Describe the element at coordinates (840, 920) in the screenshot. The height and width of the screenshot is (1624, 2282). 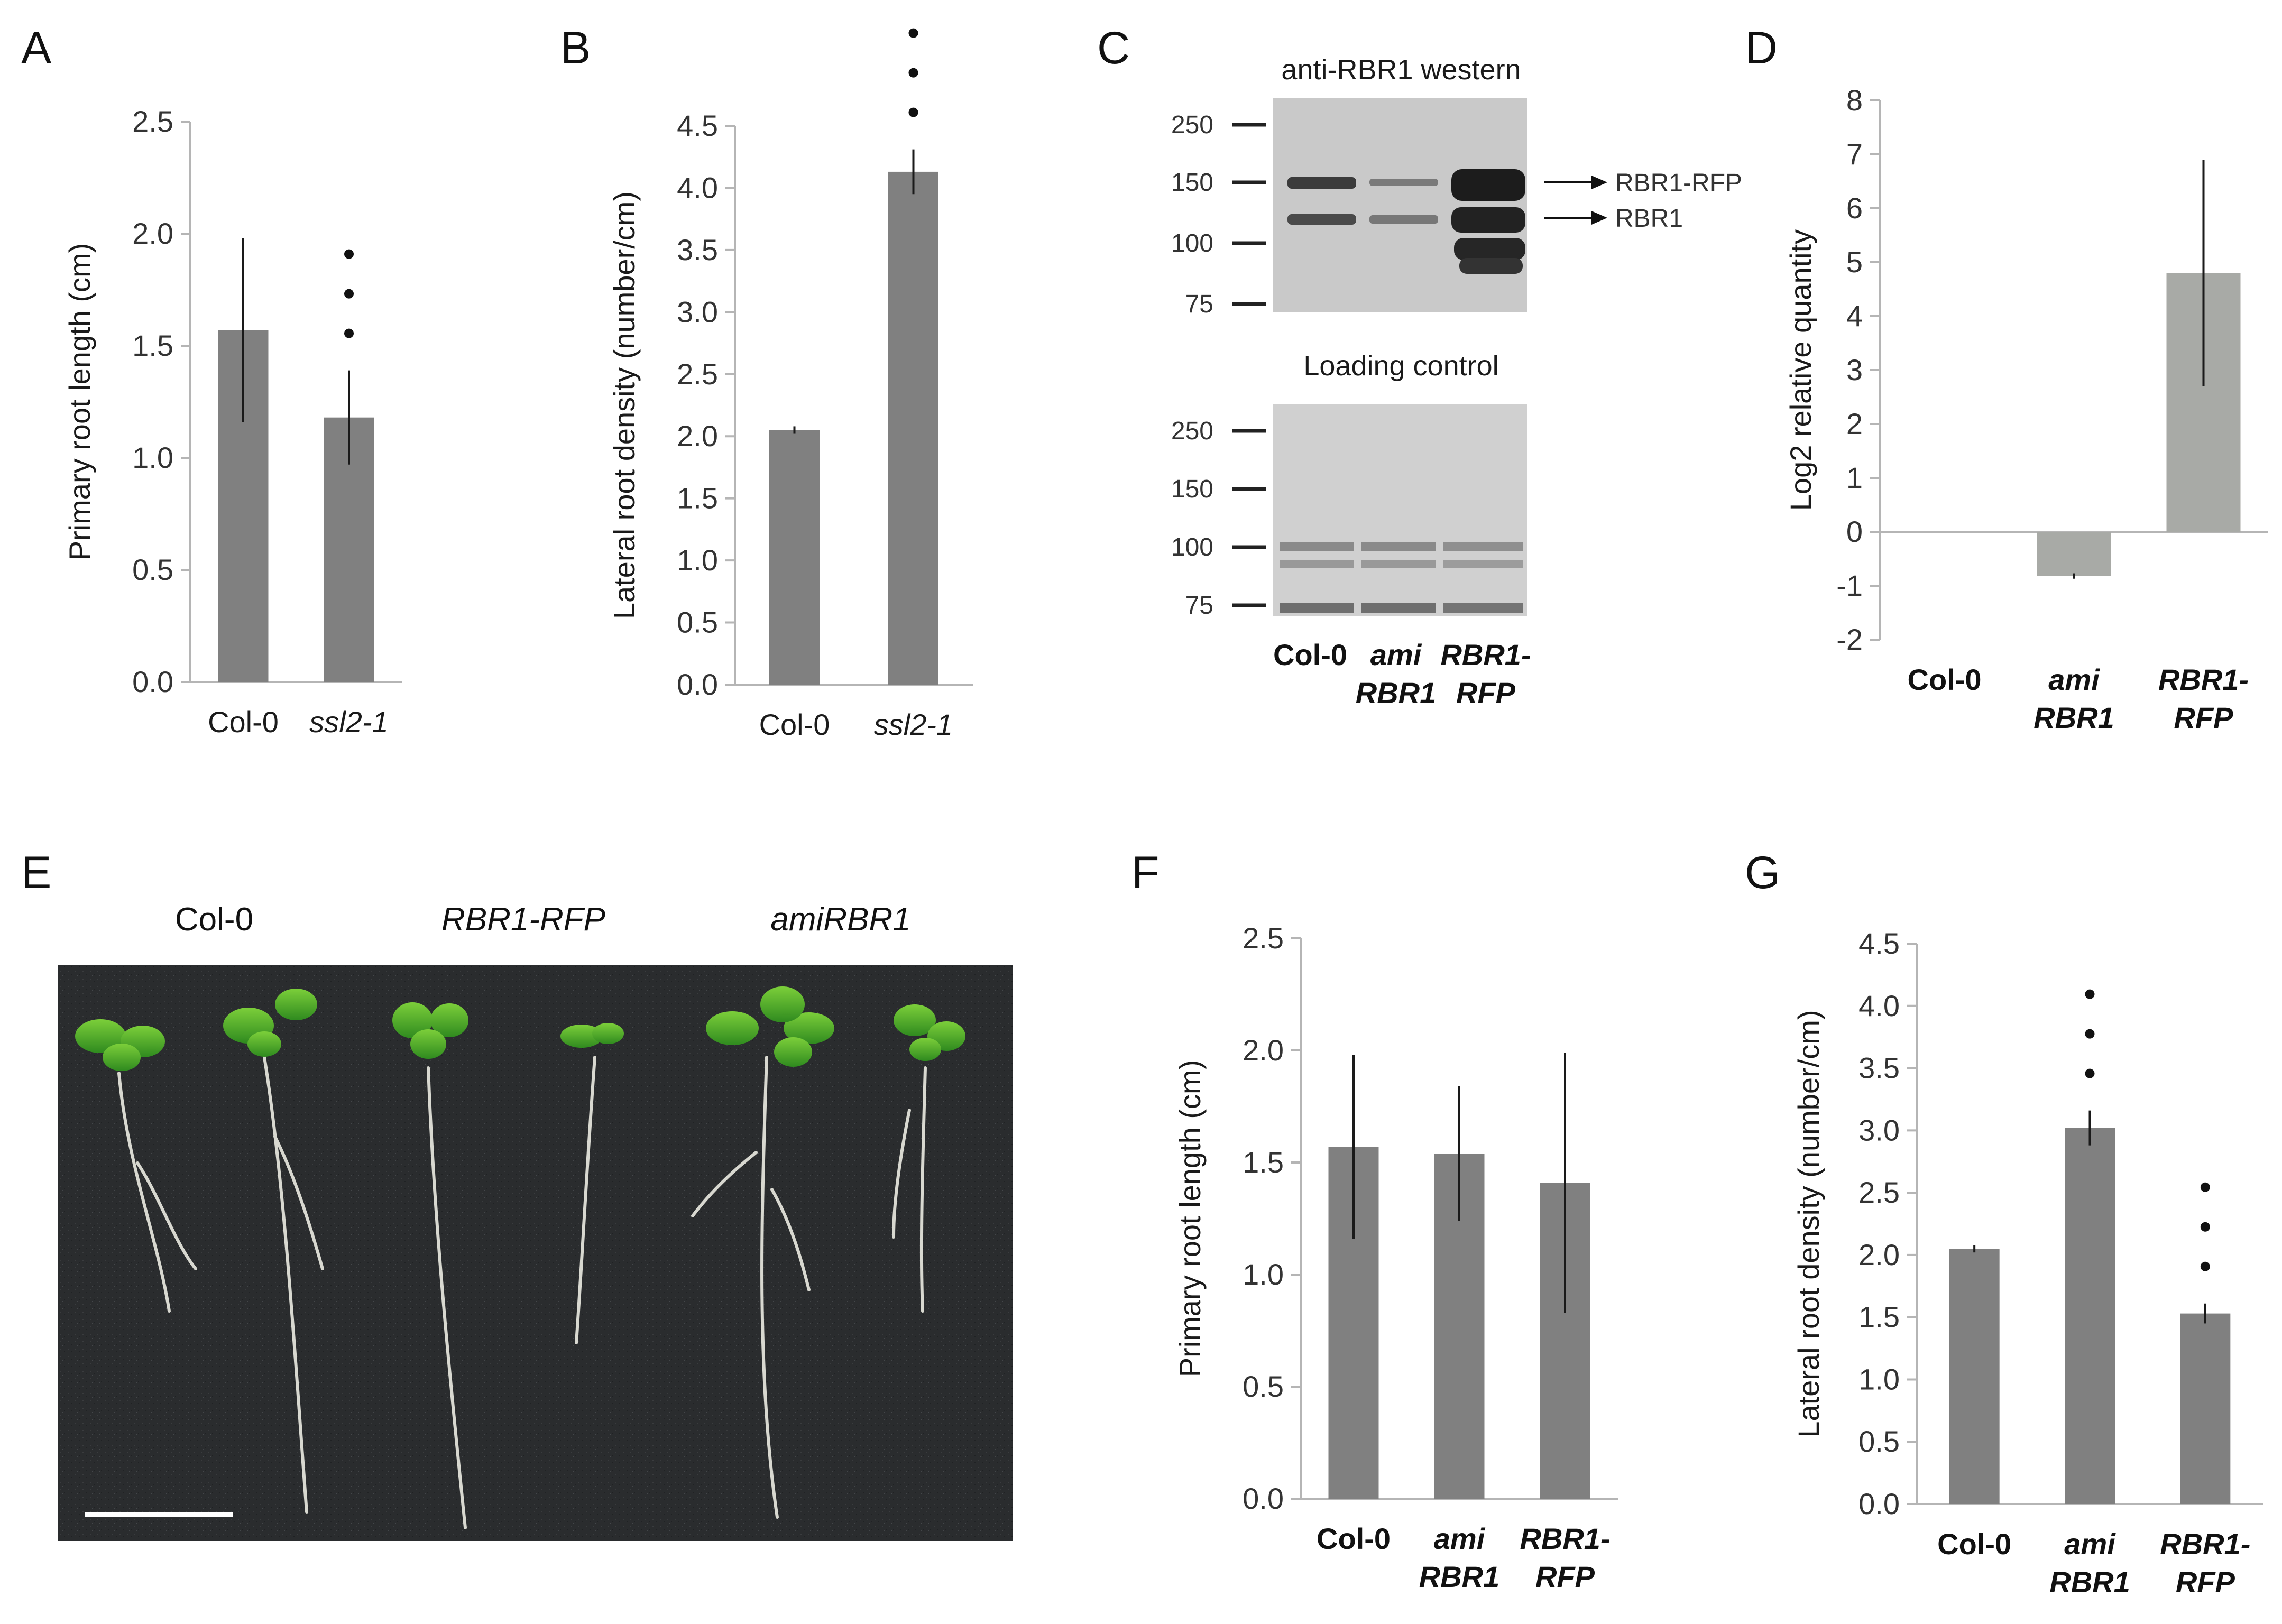
I see `photo-label-amirbr1: amiRBR1` at that location.